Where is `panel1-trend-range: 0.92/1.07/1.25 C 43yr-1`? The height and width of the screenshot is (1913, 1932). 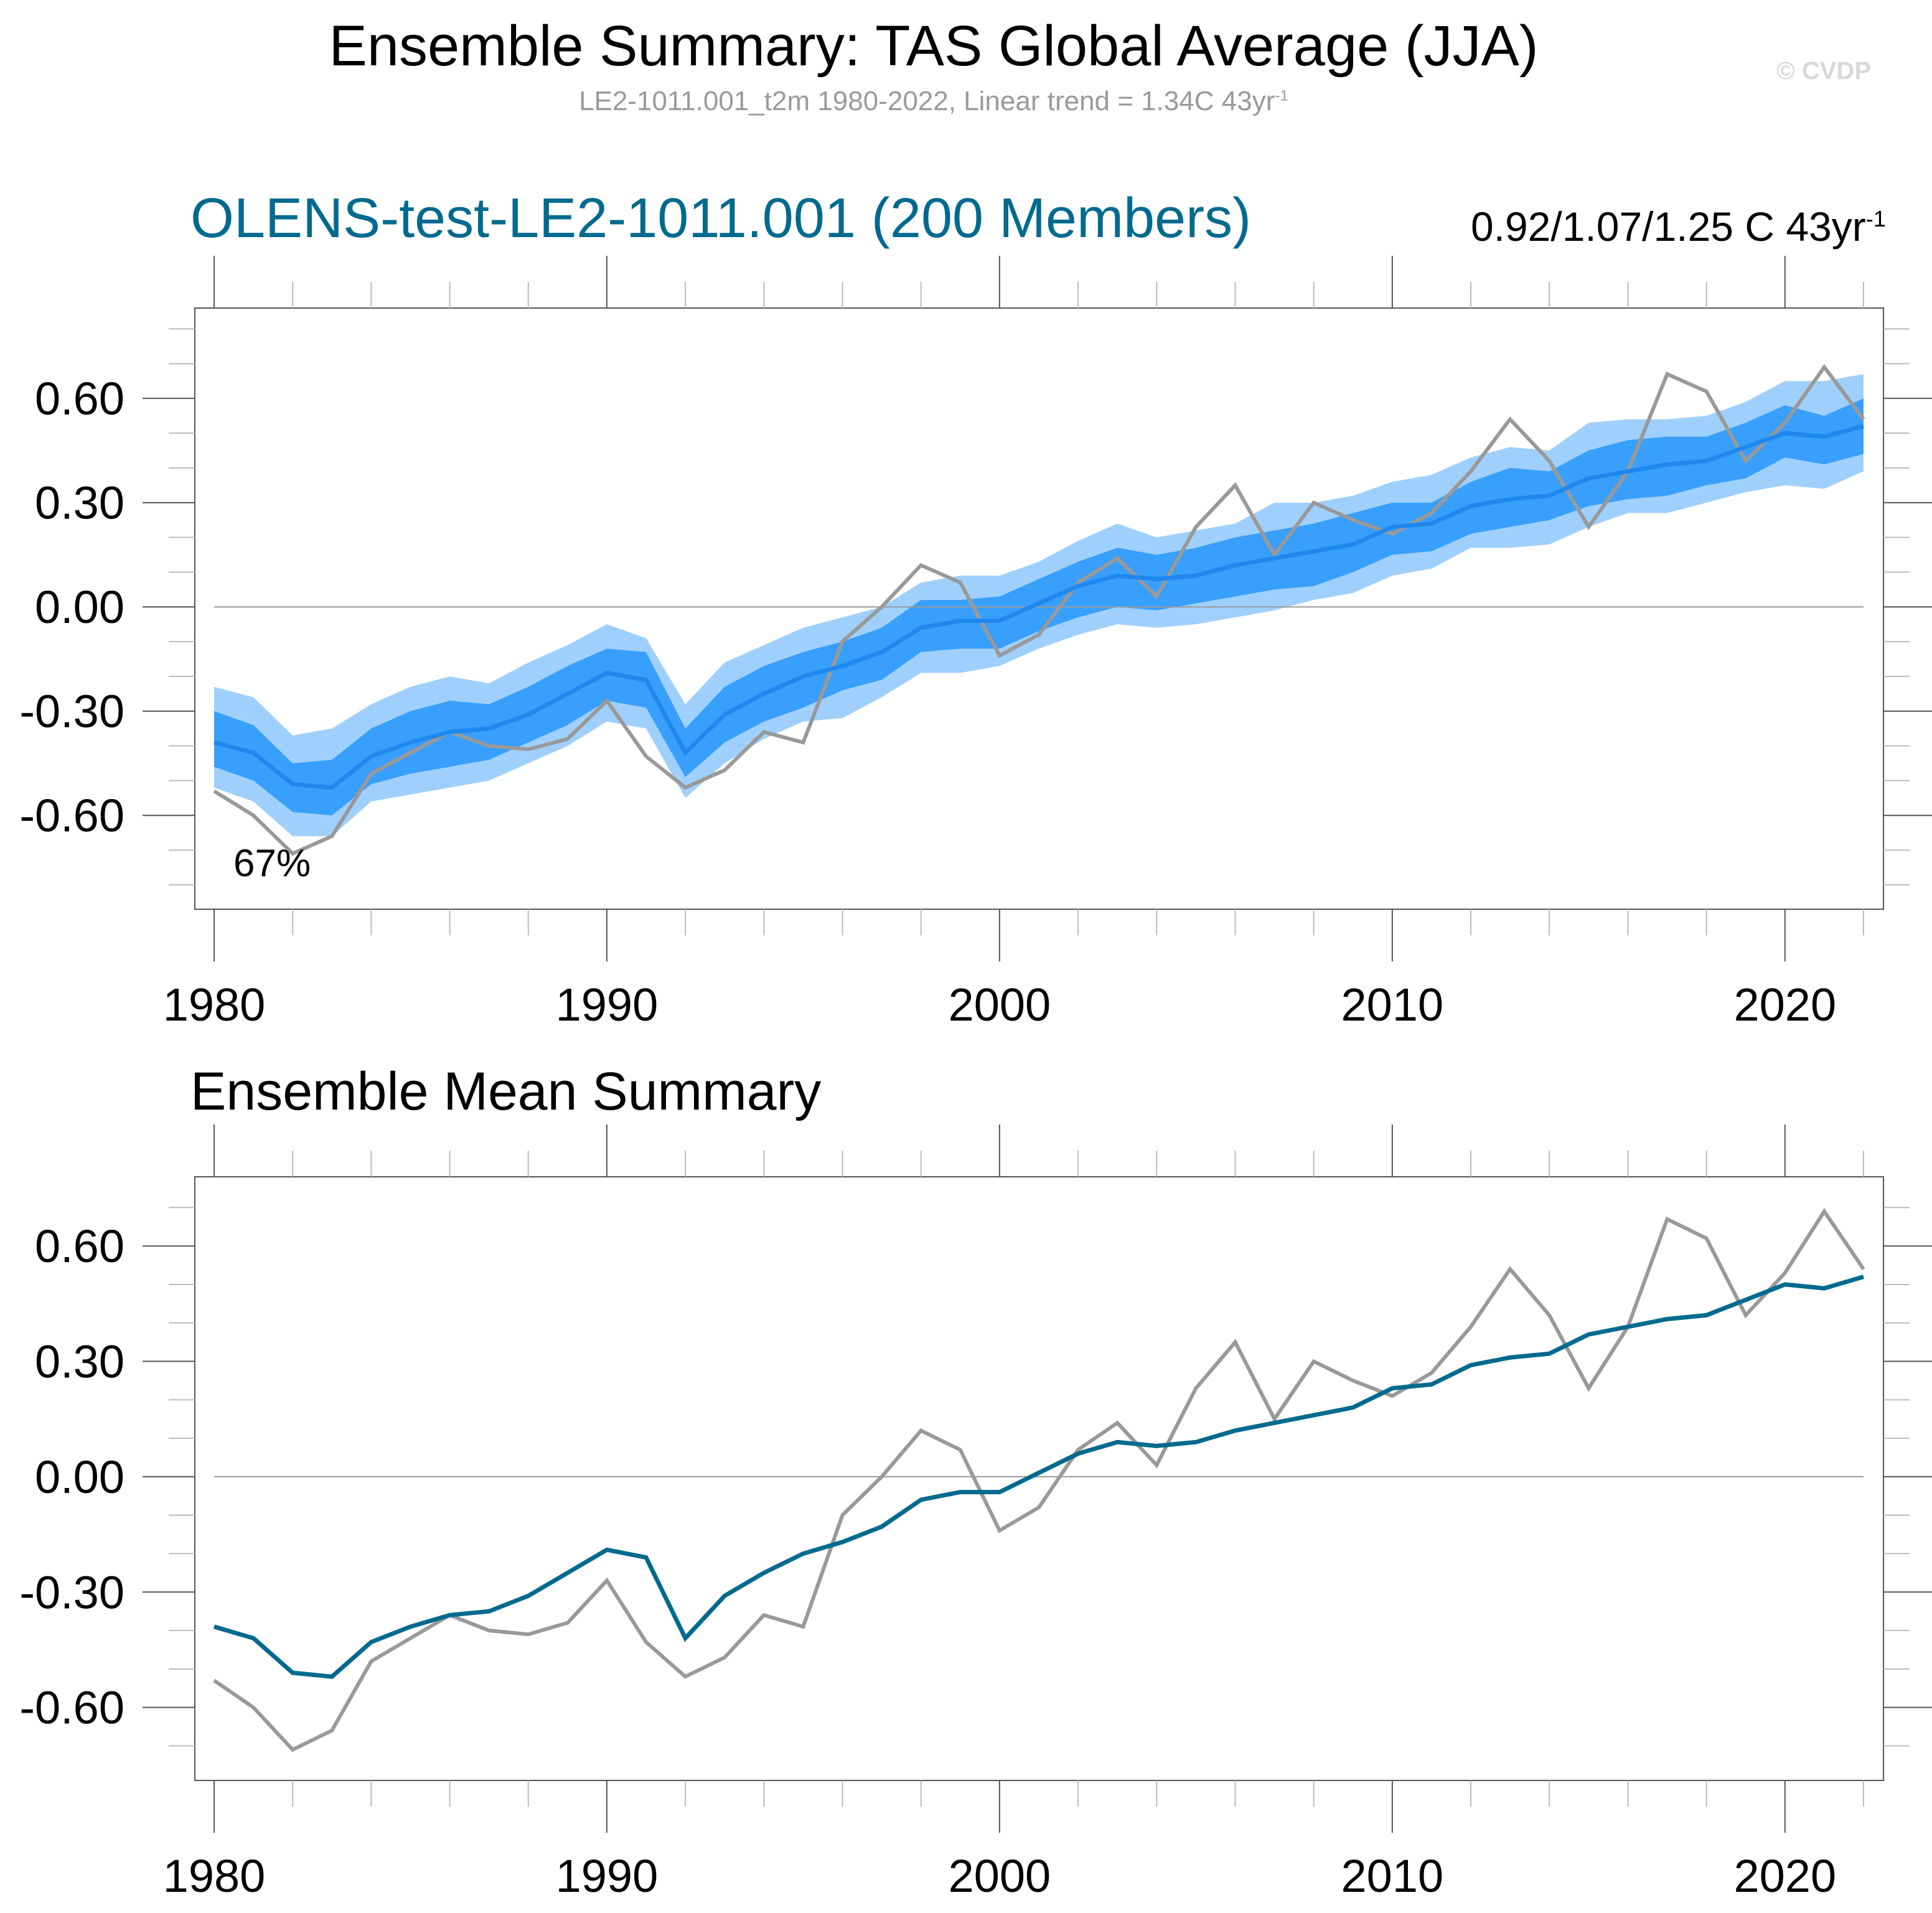
panel1-trend-range: 0.92/1.07/1.25 C 43yr-1 is located at coordinates (1678, 227).